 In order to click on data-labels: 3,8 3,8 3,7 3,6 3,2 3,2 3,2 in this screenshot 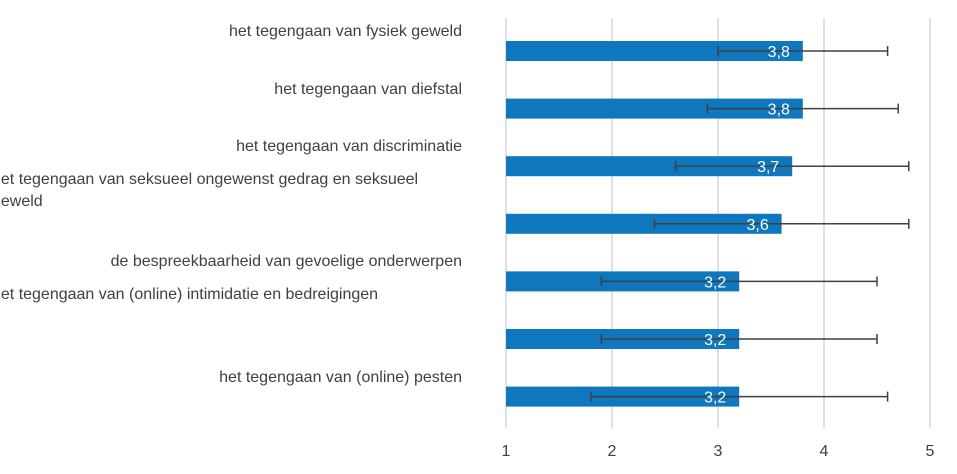, I will do `click(747, 225)`.